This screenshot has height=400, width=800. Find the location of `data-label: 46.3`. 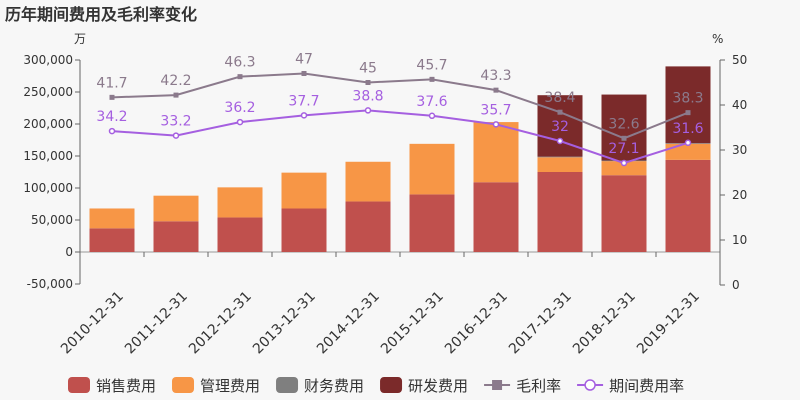

data-label: 46.3 is located at coordinates (239, 63).